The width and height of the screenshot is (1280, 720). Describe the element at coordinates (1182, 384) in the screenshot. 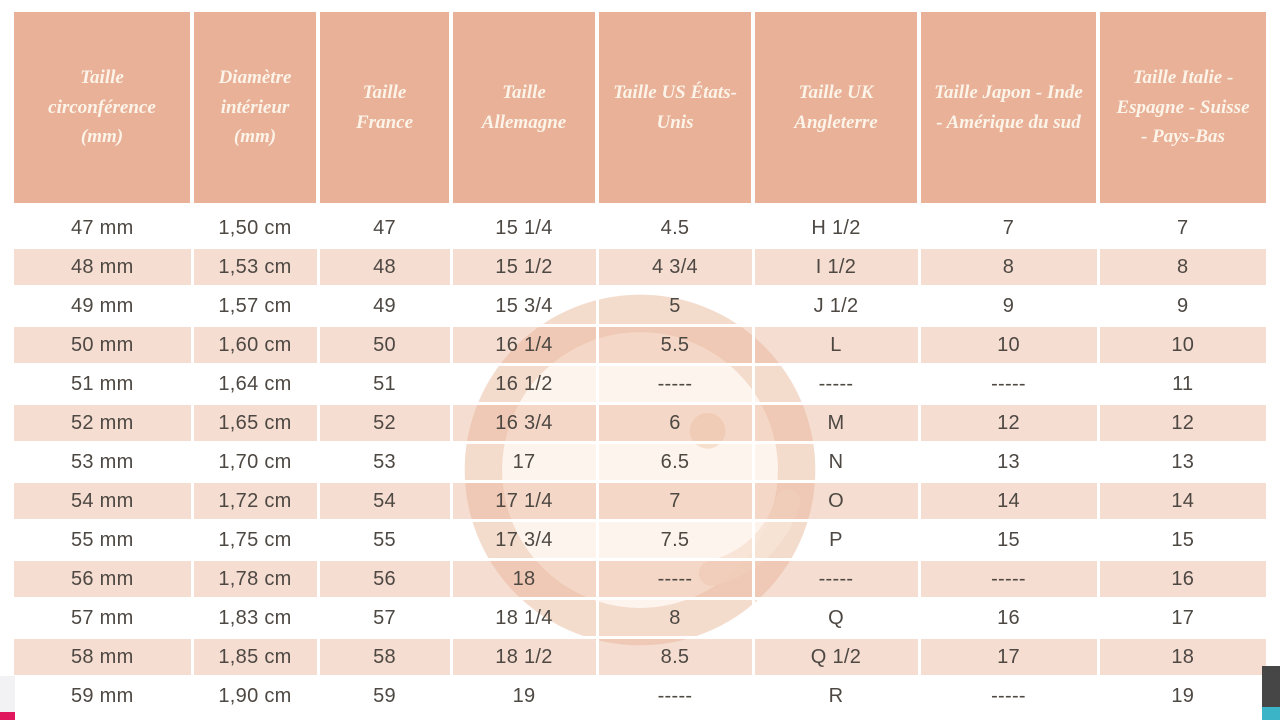

I see `table-cell: 11` at that location.